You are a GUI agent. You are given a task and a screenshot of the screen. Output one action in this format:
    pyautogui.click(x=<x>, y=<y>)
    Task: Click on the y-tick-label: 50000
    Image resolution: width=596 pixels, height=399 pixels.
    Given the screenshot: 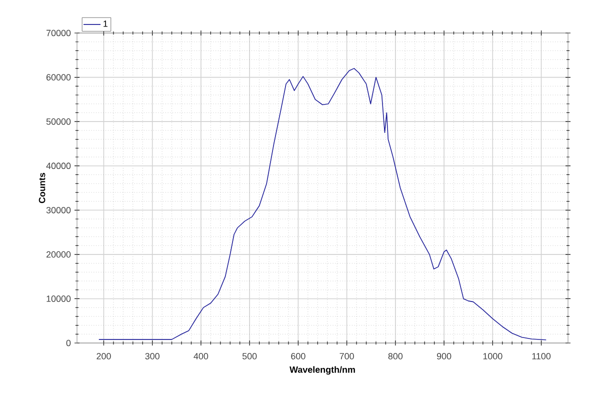 What is the action you would take?
    pyautogui.click(x=58, y=121)
    